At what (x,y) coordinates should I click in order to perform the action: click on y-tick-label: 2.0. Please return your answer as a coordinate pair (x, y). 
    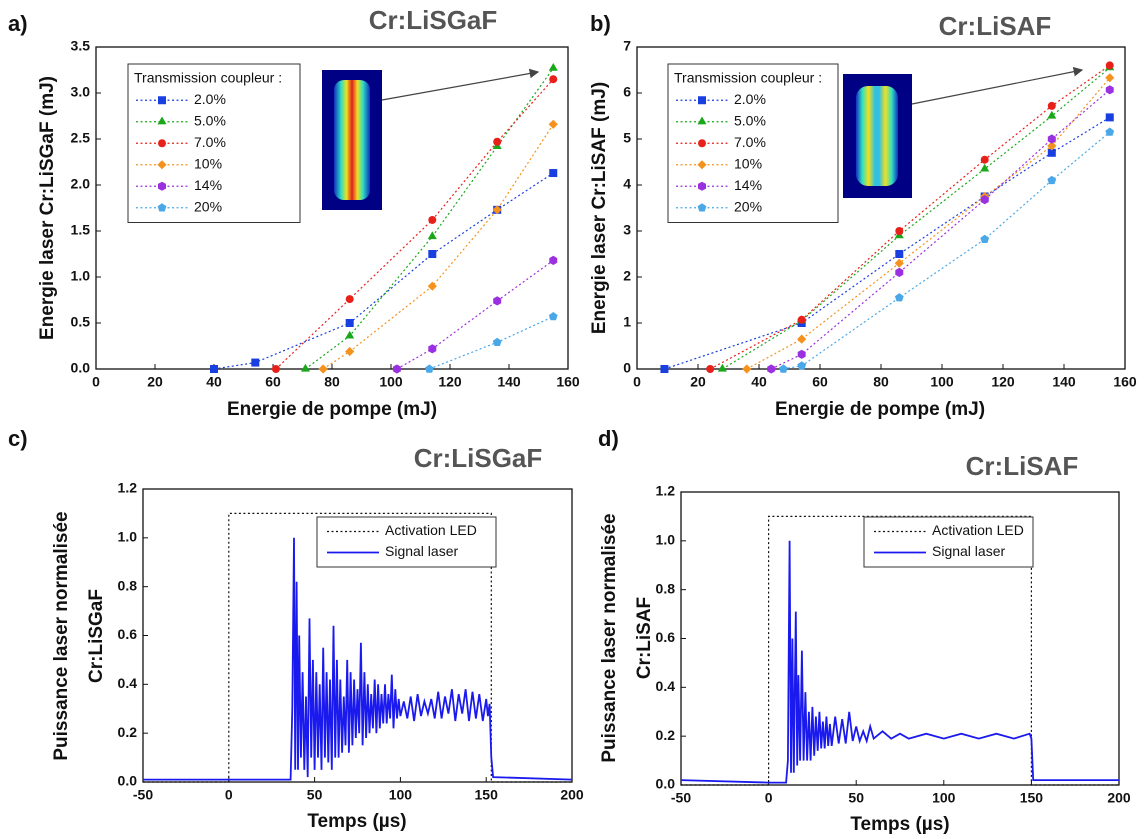
    Looking at the image, I should click on (81, 184).